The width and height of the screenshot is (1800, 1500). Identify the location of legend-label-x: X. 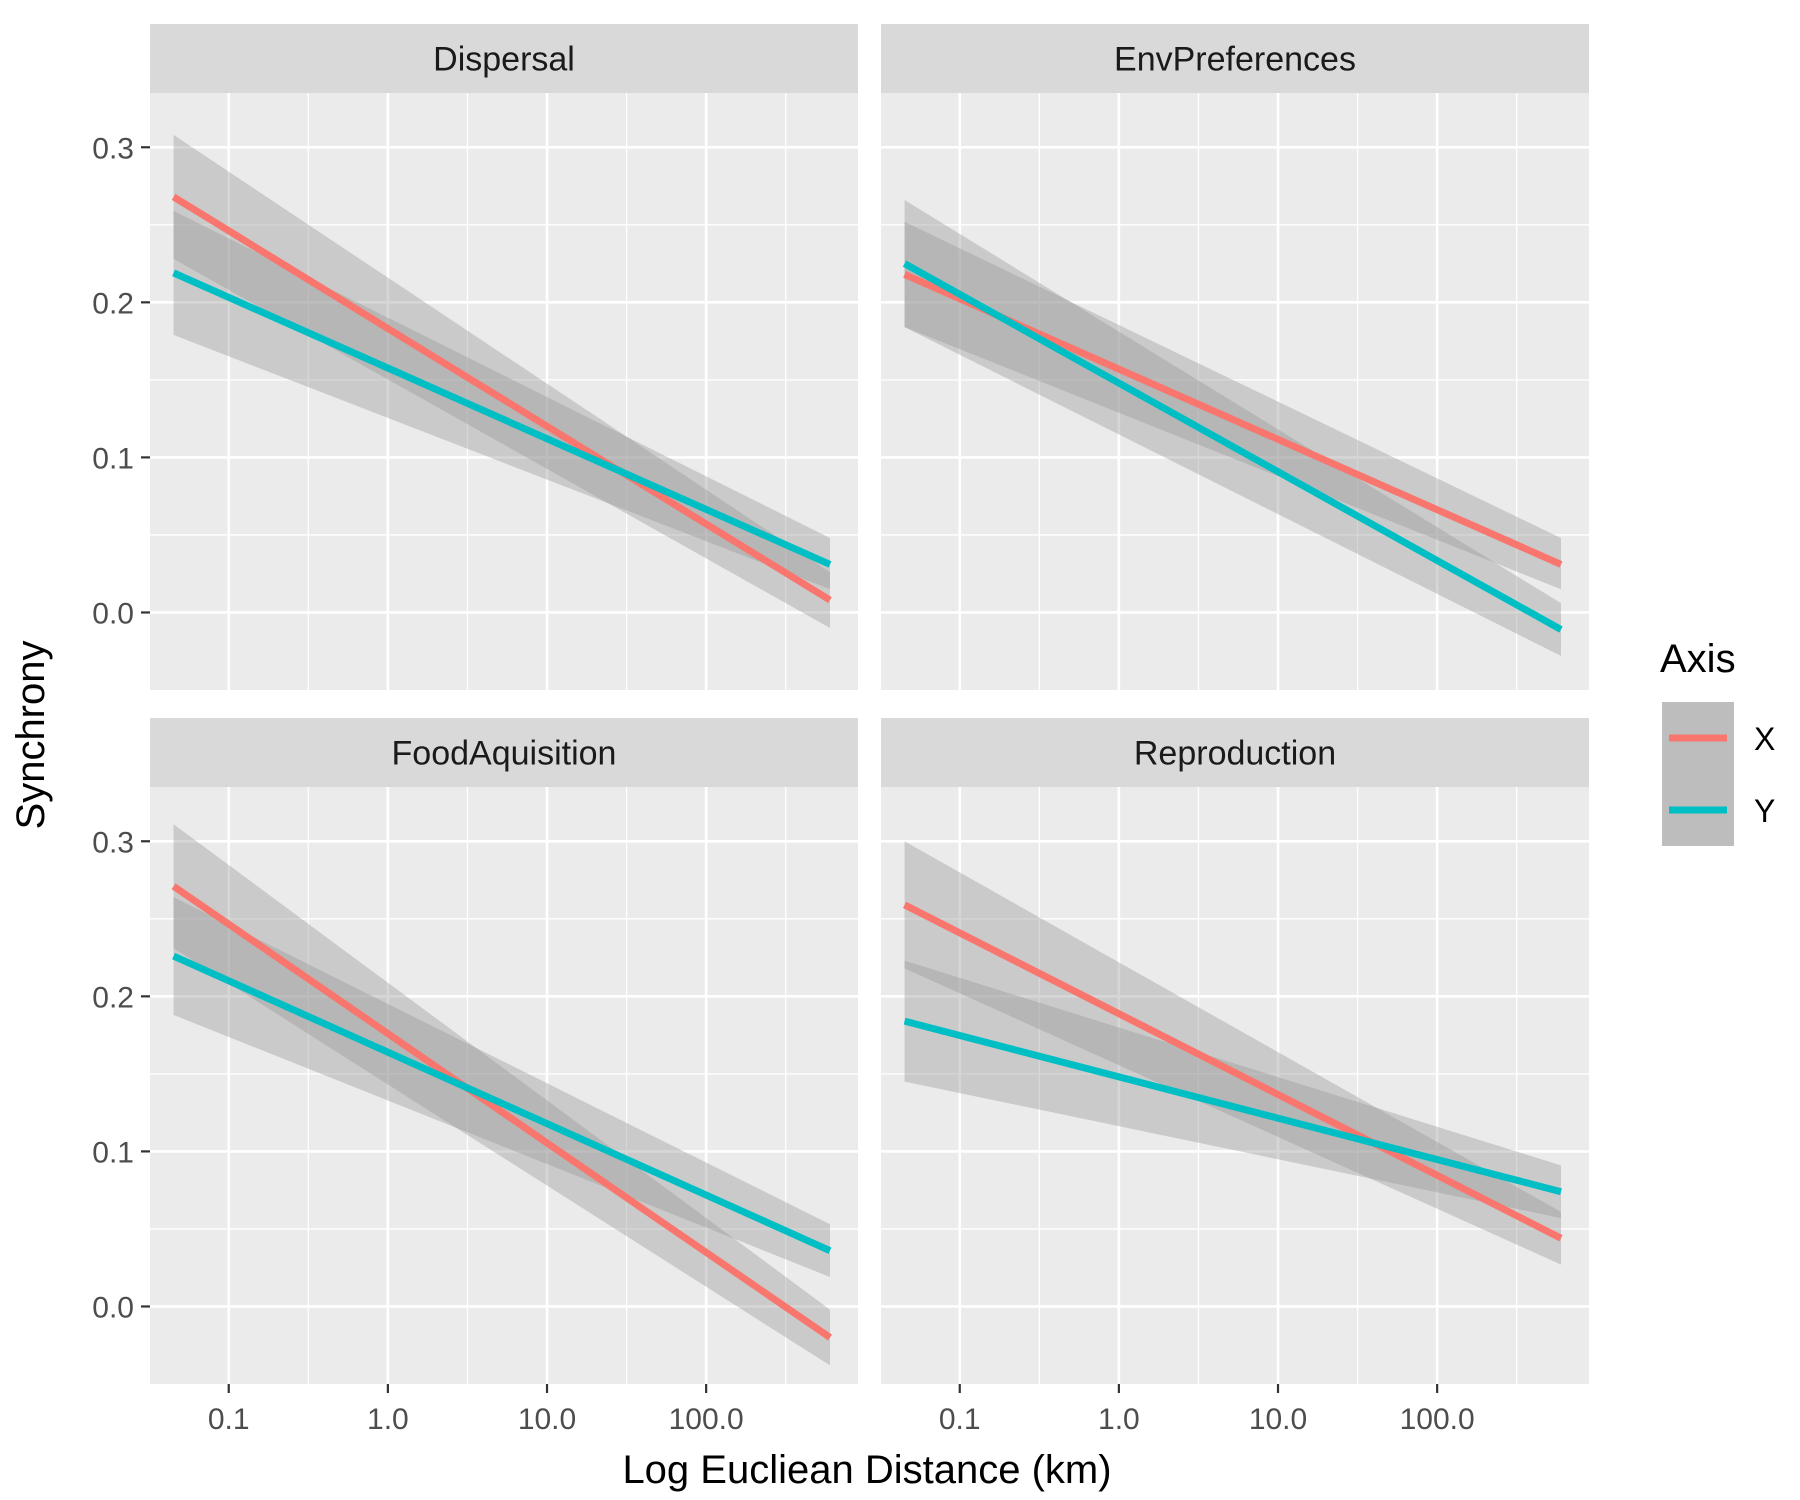
(1764, 739).